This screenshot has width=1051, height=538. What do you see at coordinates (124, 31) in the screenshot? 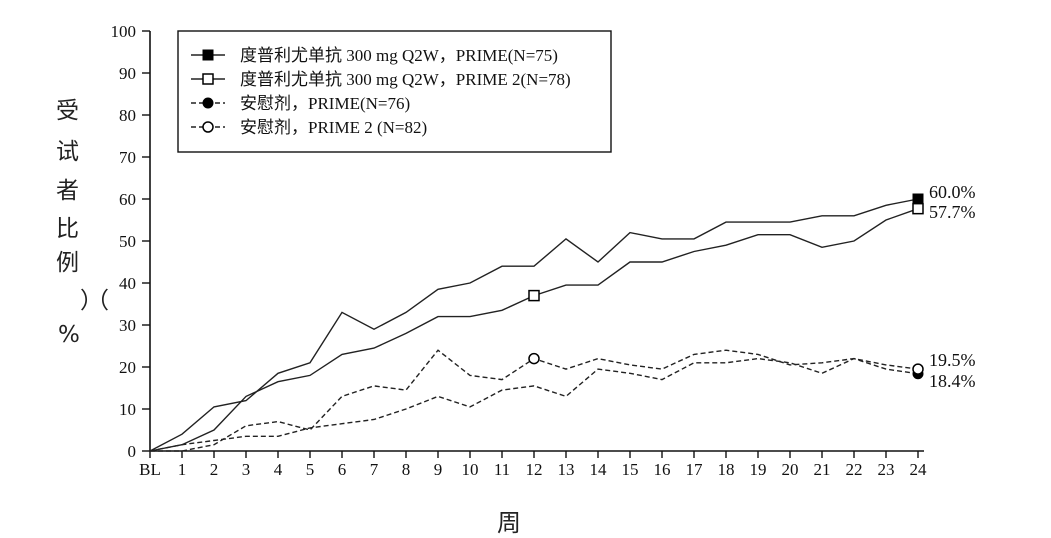
I see `y-tick-label: 100` at bounding box center [124, 31].